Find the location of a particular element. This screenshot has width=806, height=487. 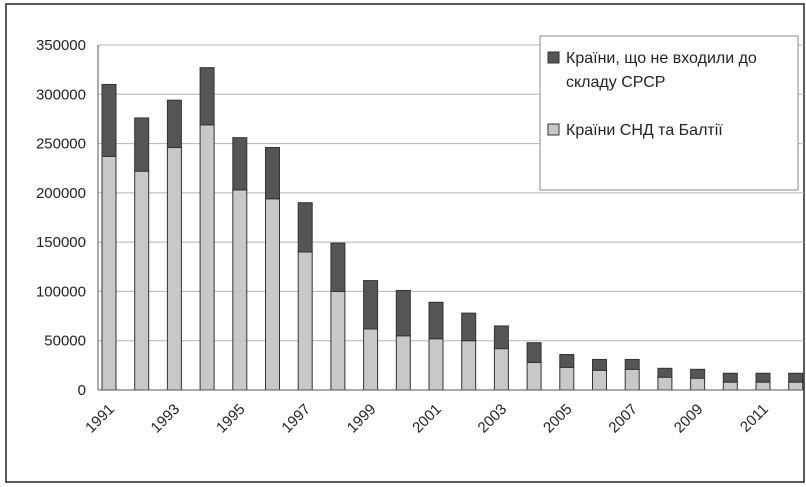

bar-non-ussr-1992 is located at coordinates (142, 144).